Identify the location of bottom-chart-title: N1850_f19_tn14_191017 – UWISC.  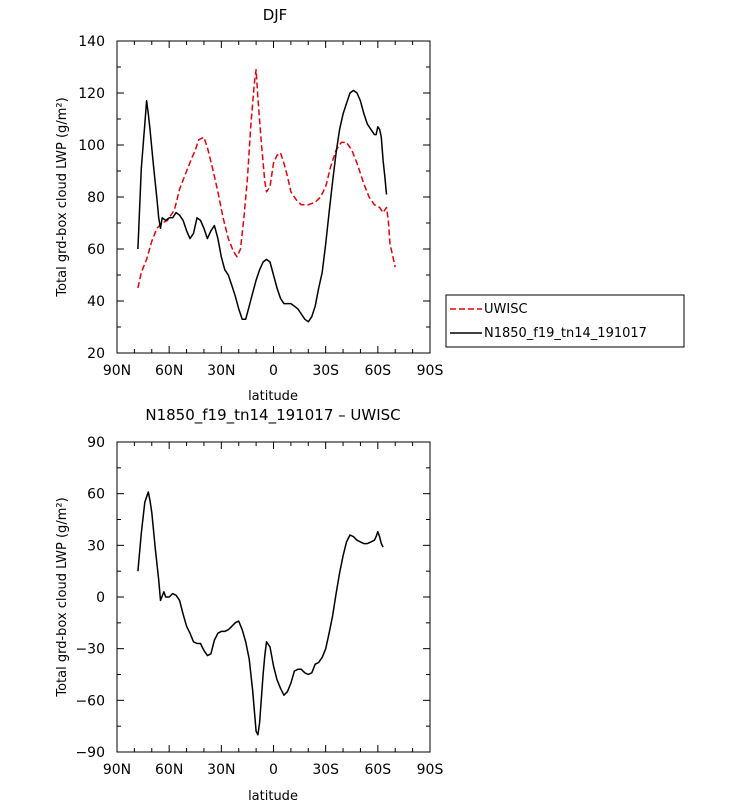
(272, 415).